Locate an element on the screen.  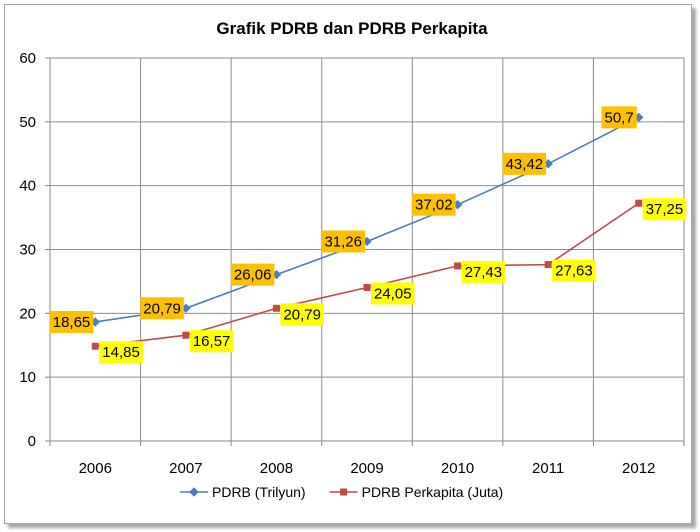
data-label: 37,25 is located at coordinates (664, 209).